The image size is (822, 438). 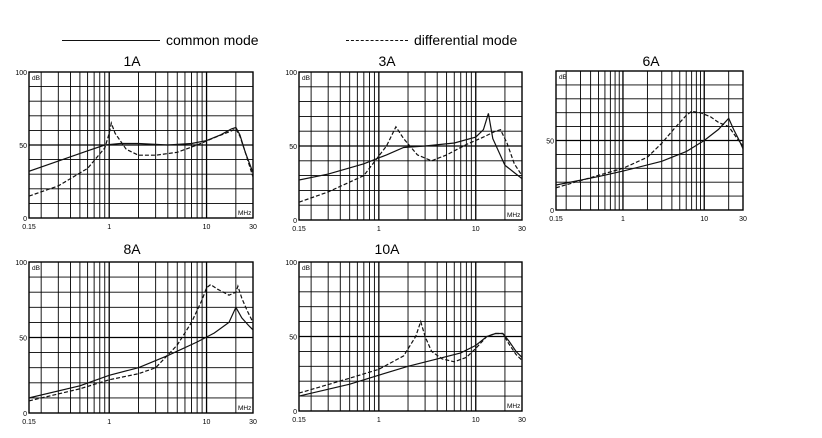 I want to click on chart-1: dB MHz 0 50 100 0.15 1 10 30, so click(x=136, y=150).